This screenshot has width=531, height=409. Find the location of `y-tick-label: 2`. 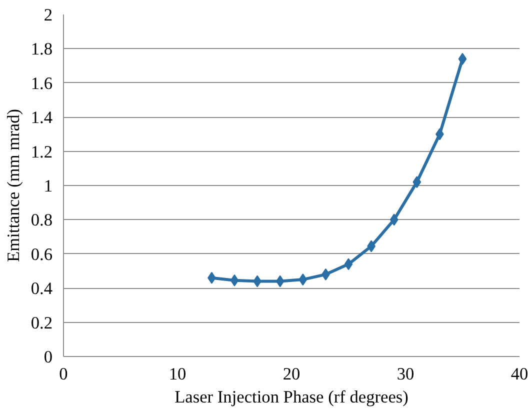

y-tick-label: 2 is located at coordinates (48, 15).